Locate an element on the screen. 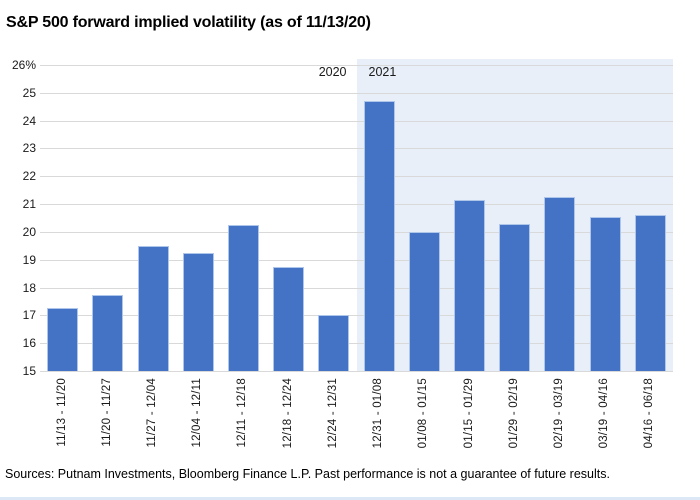 The image size is (700, 500). x-tick-label: 11/27 - 12/04 is located at coordinates (152, 413).